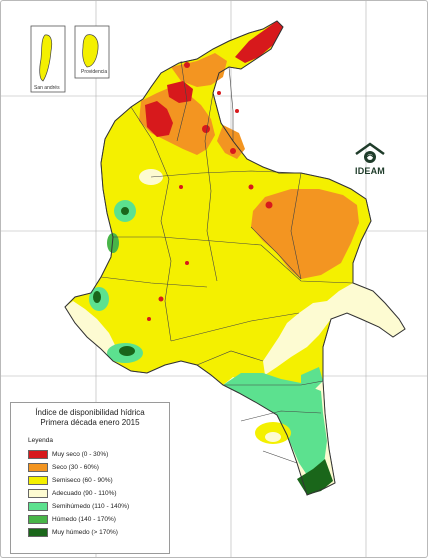  I want to click on legend-item: Muy húmedo (> 170%), so click(98, 532).